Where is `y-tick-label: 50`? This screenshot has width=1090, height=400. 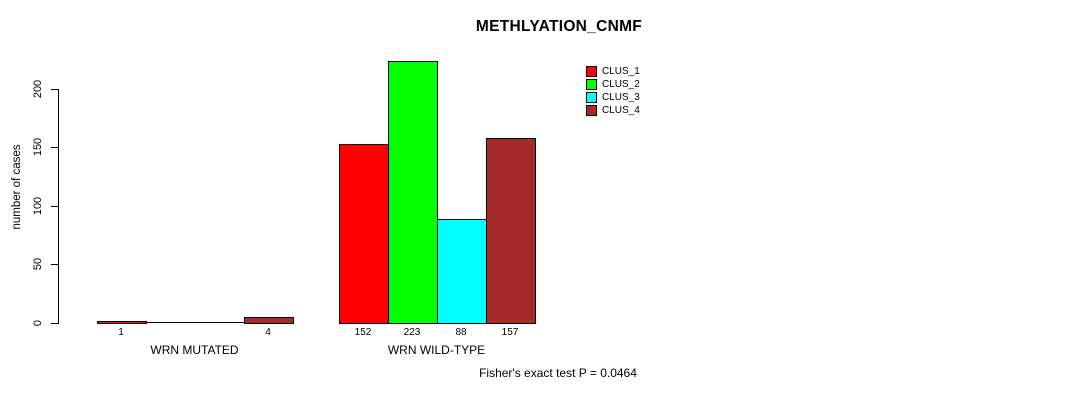 y-tick-label: 50 is located at coordinates (38, 264).